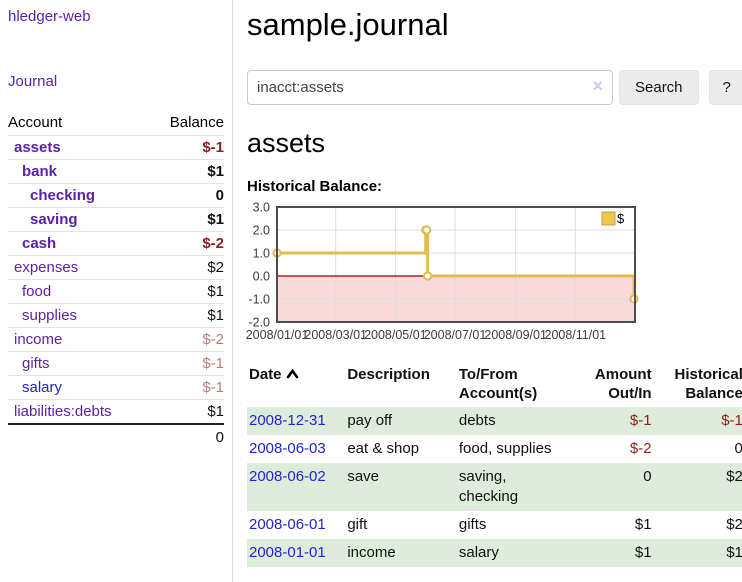  What do you see at coordinates (494, 525) in the screenshot?
I see `register-row: 2008-06-01 gift gifts $1 $2` at bounding box center [494, 525].